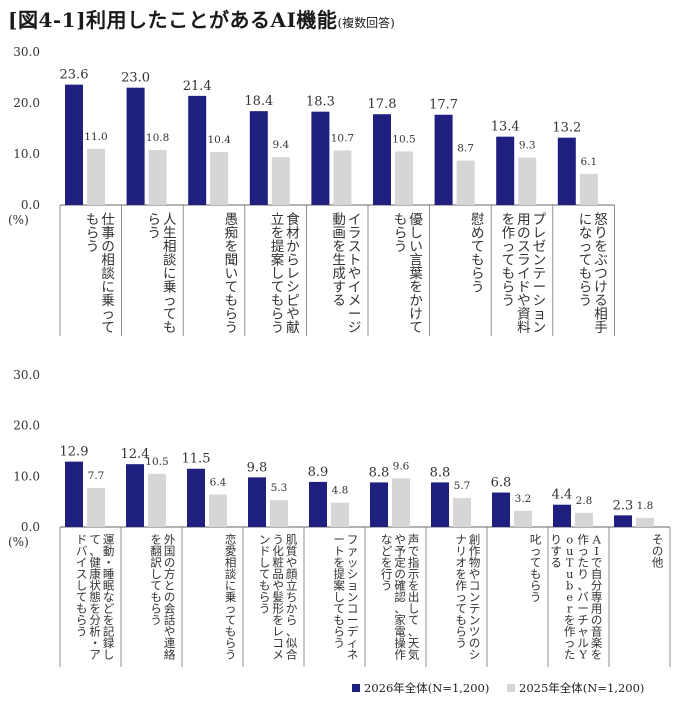 Image resolution: width=684 pixels, height=711 pixels. I want to click on panel1-value-label-2025: 6.1, so click(588, 162).